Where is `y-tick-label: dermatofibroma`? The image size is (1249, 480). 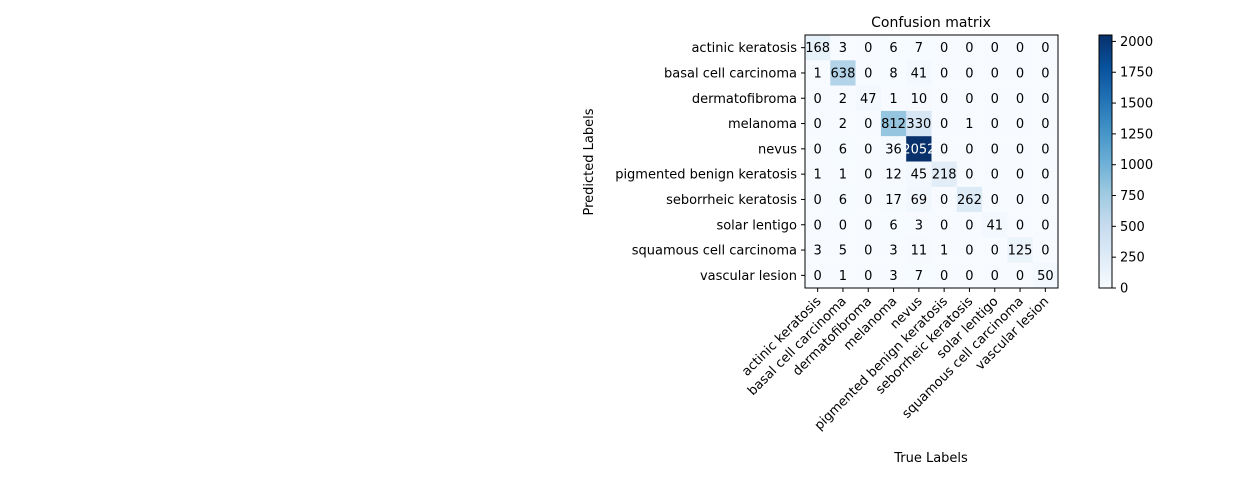 y-tick-label: dermatofibroma is located at coordinates (744, 99).